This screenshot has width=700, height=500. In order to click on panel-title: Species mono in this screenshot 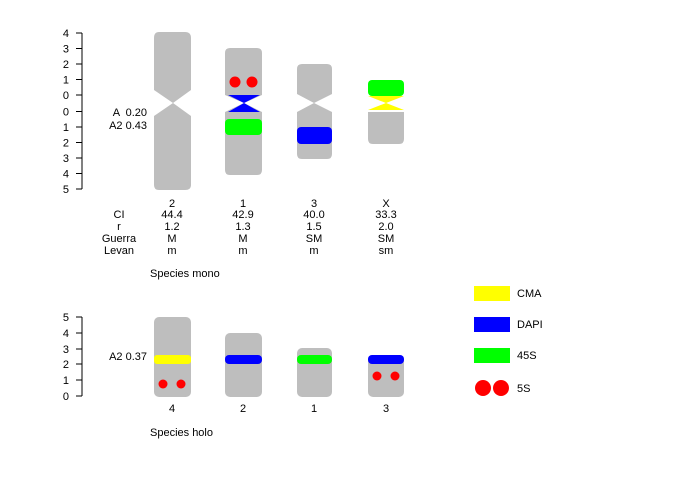, I will do `click(185, 274)`.